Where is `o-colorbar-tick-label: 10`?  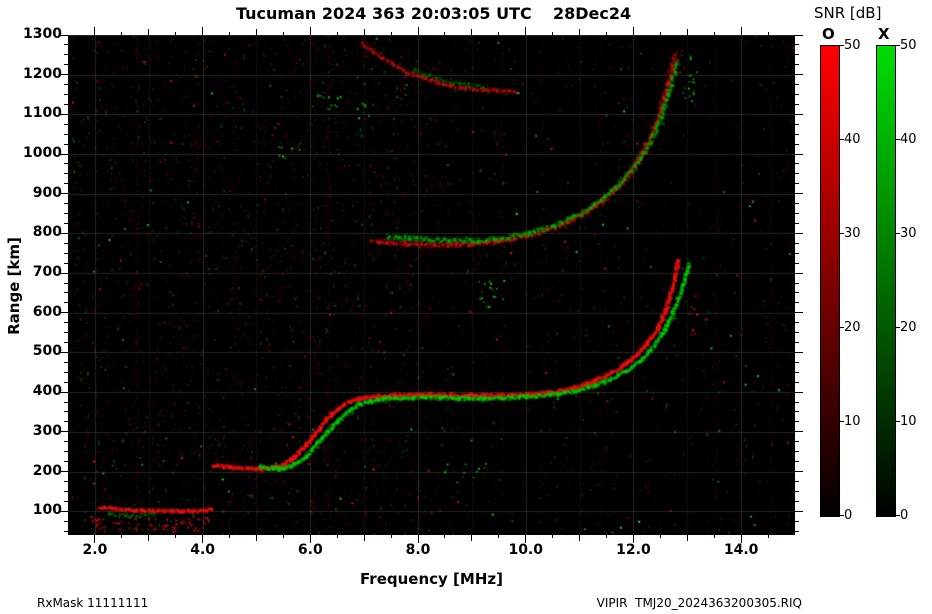
o-colorbar-tick-label: 10 is located at coordinates (852, 421).